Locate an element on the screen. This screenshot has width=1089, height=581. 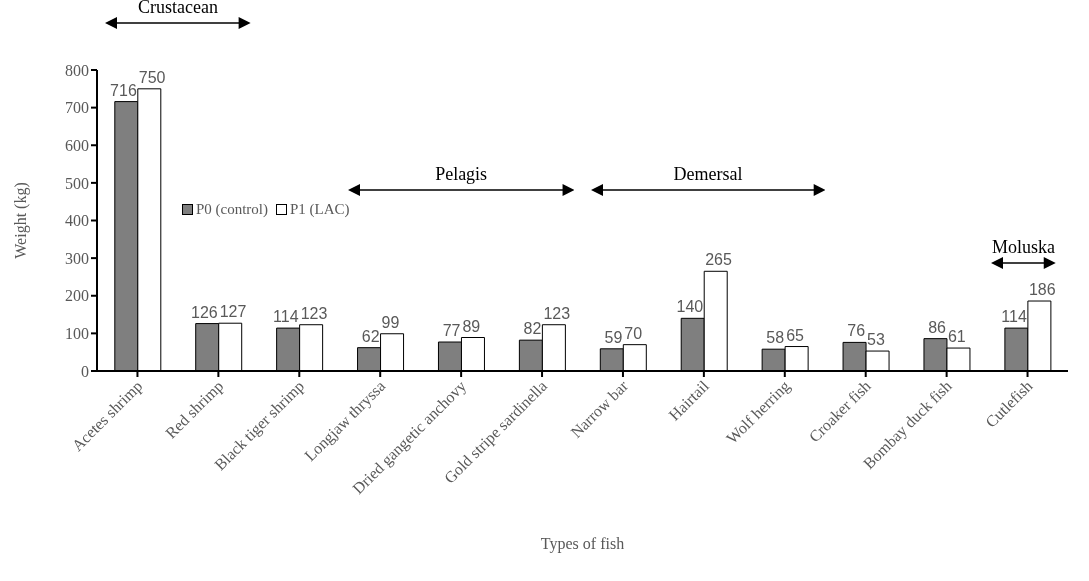
y-axis-title: Weight (kg) is located at coordinates (20, 220).